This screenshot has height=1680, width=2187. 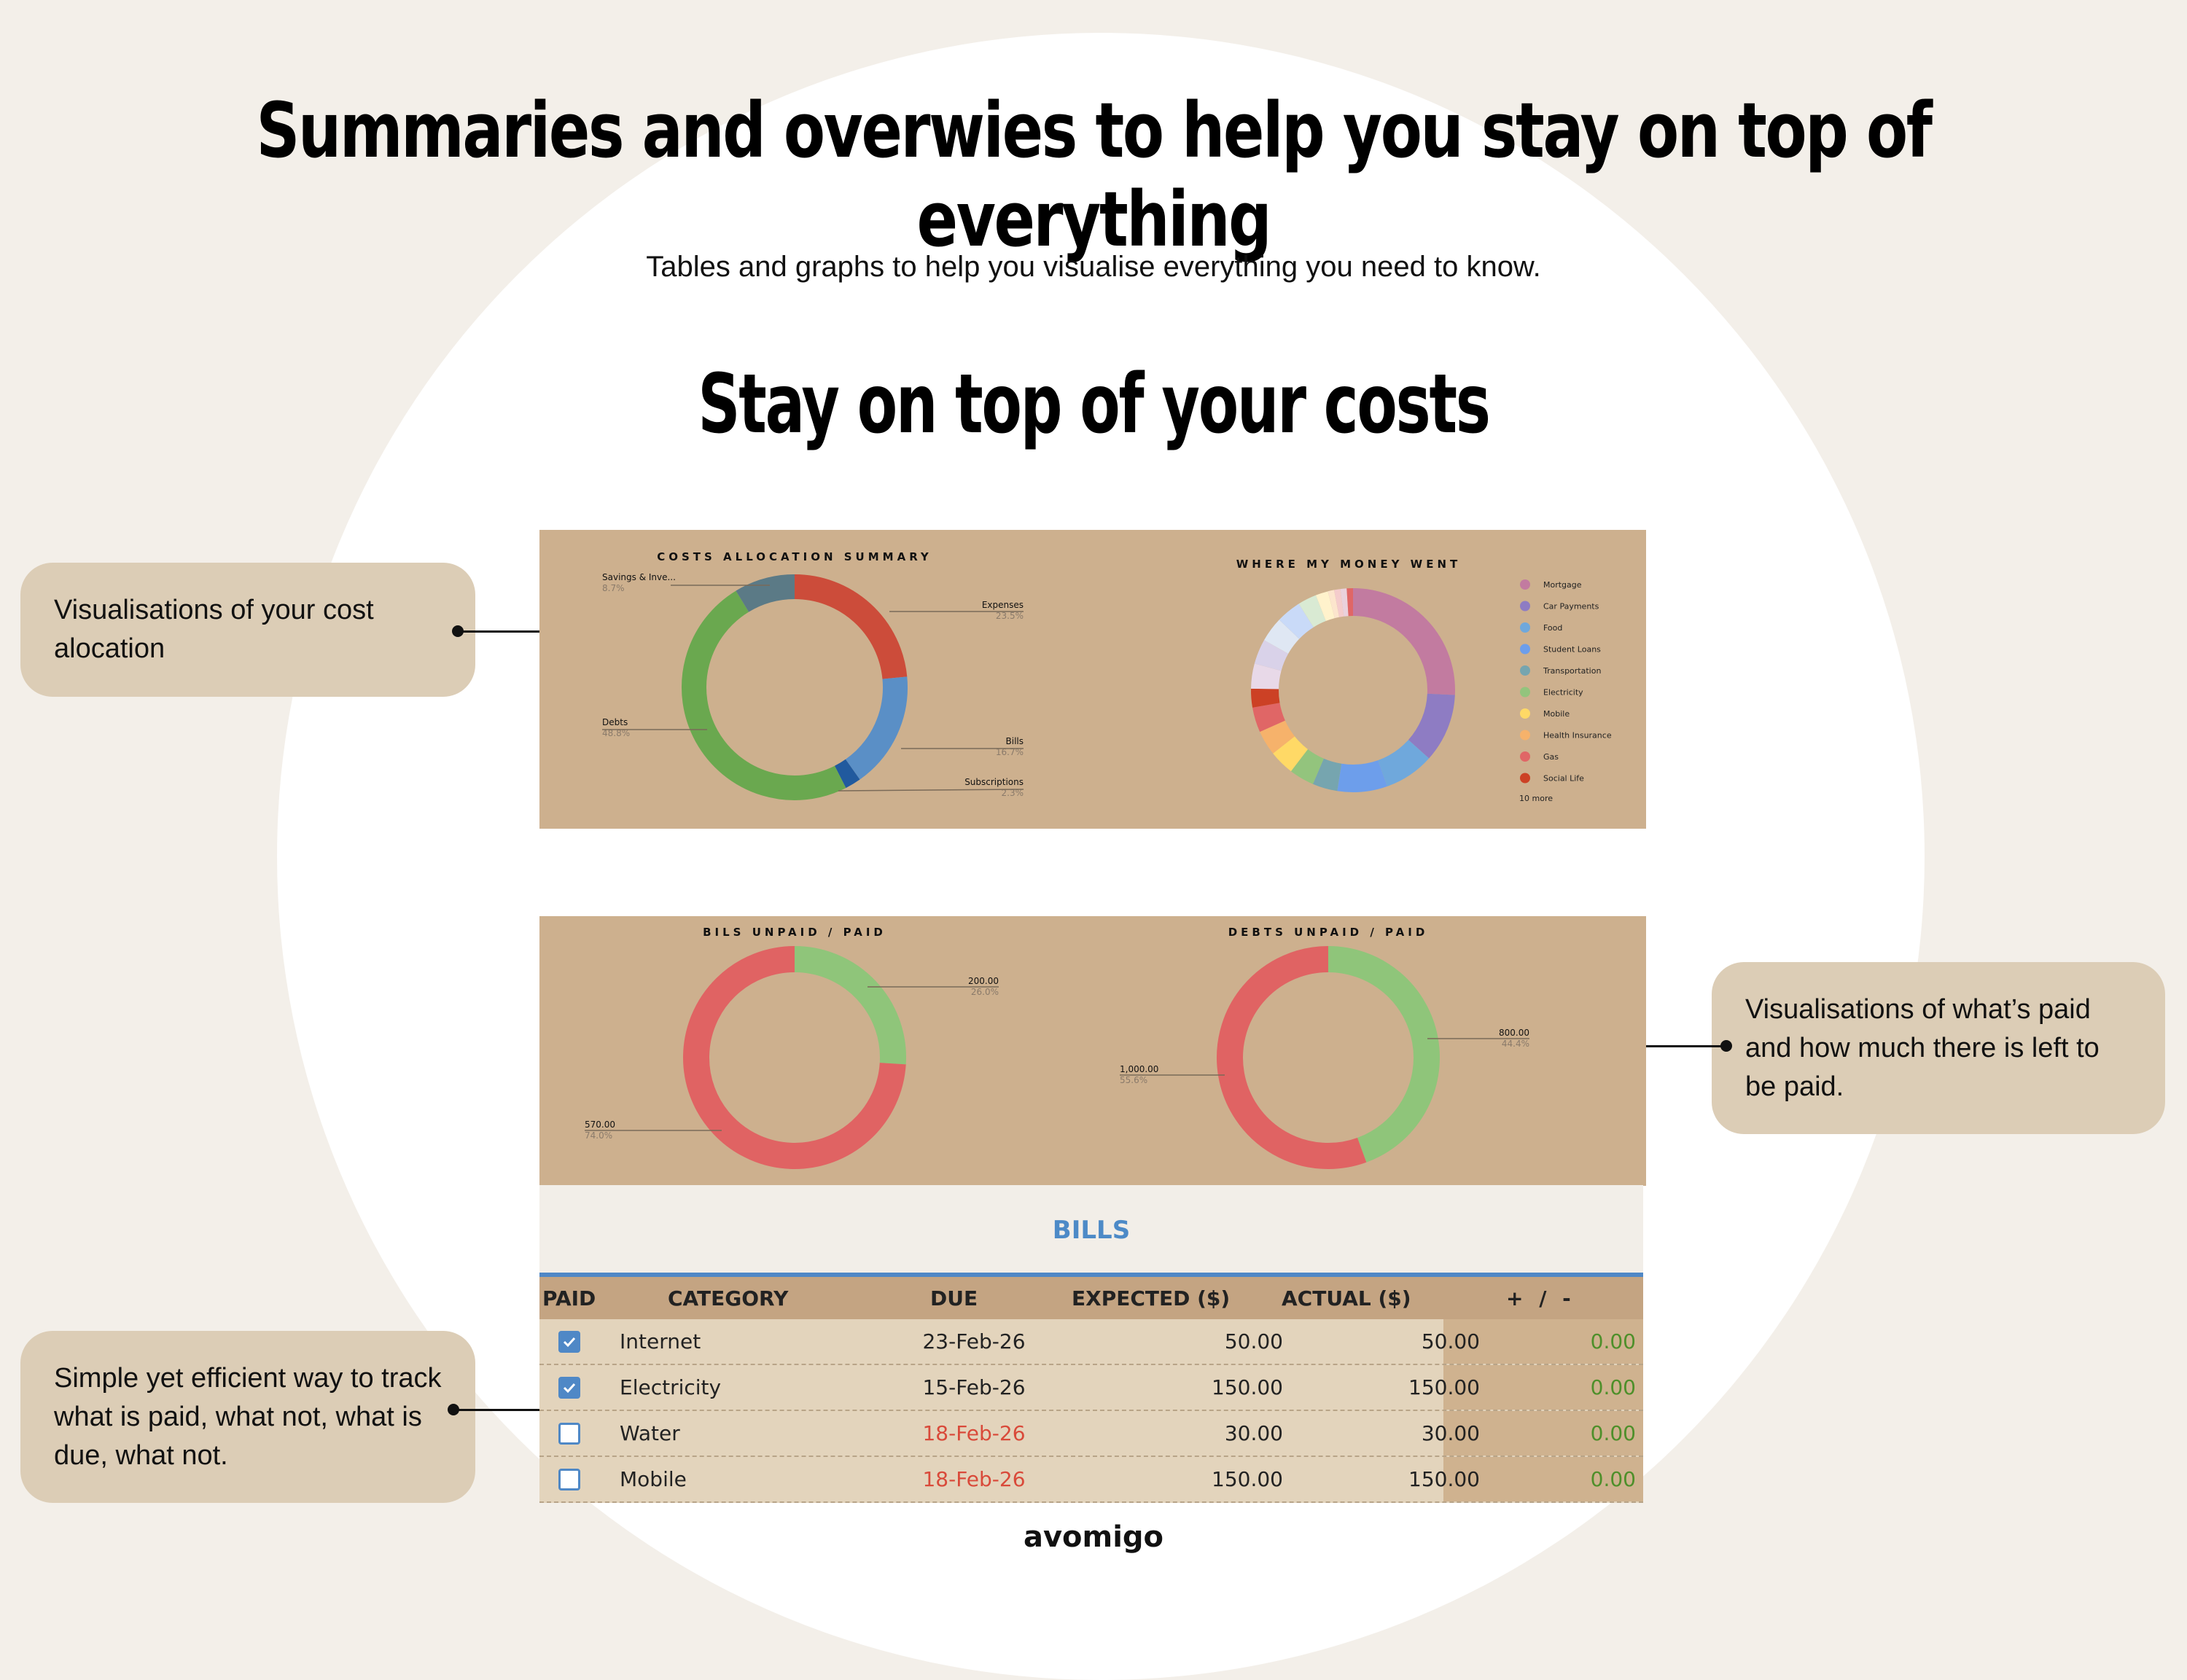 I want to click on costs-label-pct: 23.5%, so click(x=1010, y=616).